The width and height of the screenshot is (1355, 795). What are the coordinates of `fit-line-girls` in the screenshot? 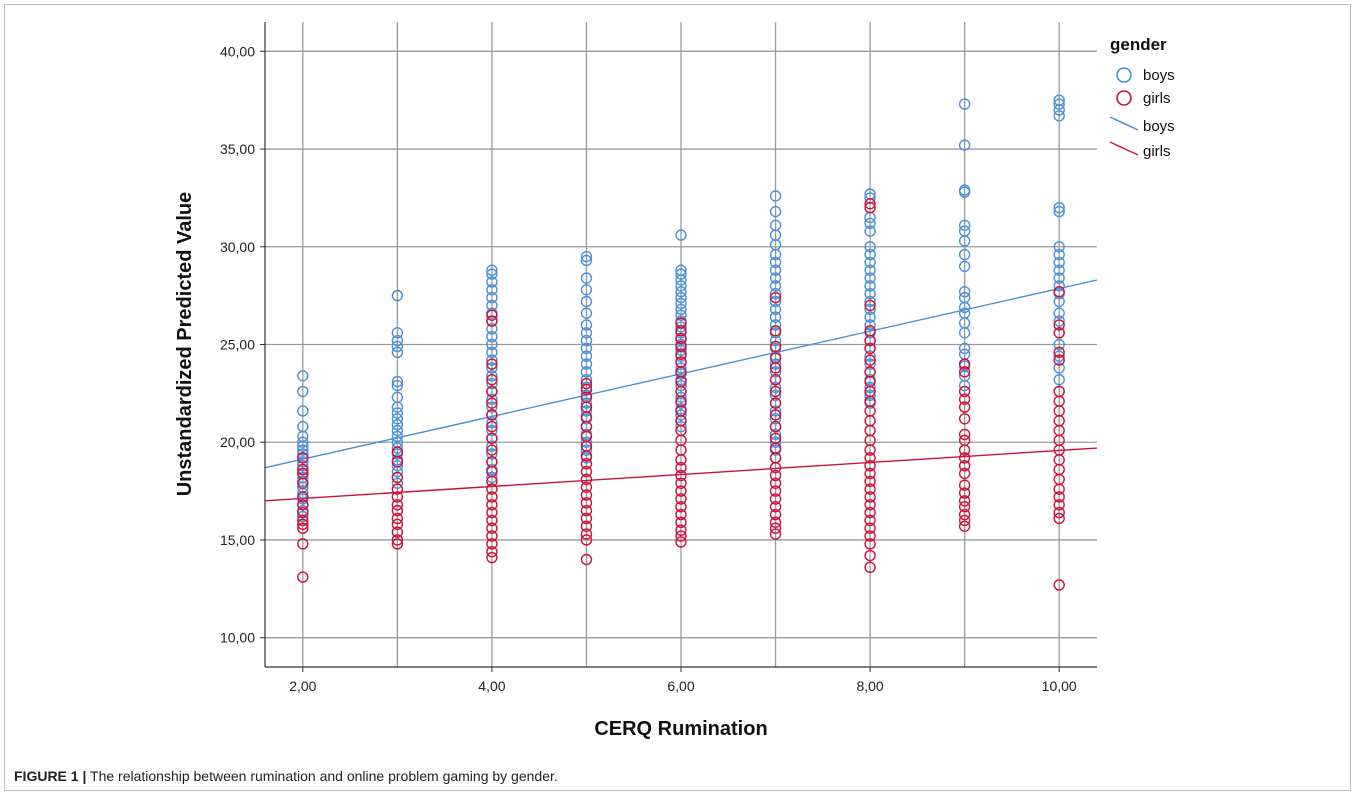 It's located at (681, 474).